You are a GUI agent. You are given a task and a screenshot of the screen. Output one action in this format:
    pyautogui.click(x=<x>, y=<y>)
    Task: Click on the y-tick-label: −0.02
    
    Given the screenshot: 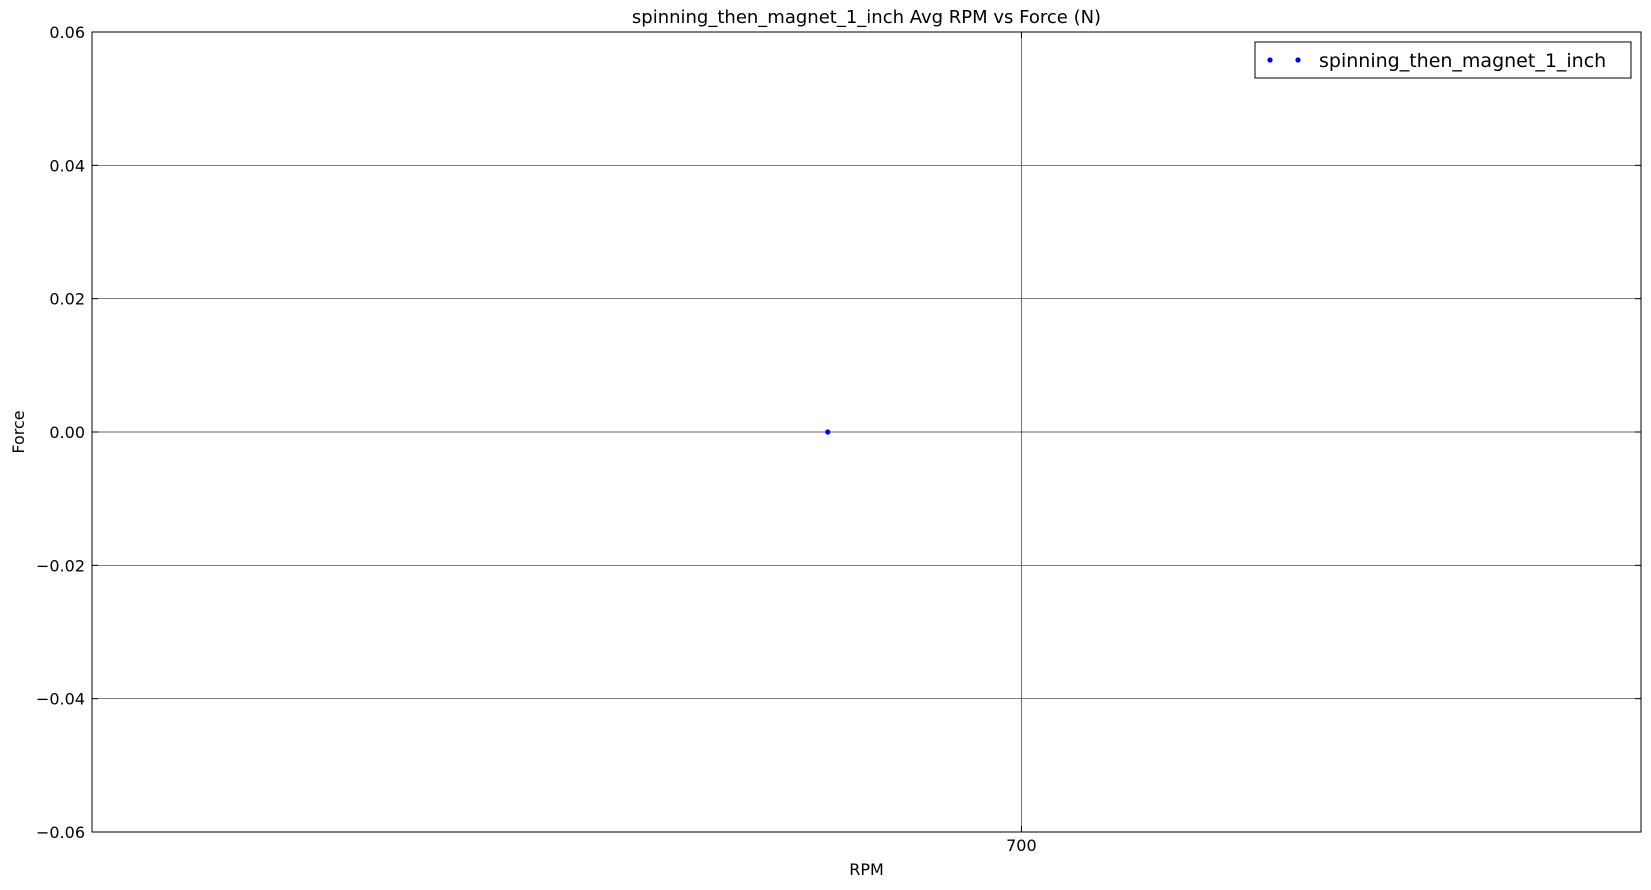 What is the action you would take?
    pyautogui.click(x=60, y=565)
    